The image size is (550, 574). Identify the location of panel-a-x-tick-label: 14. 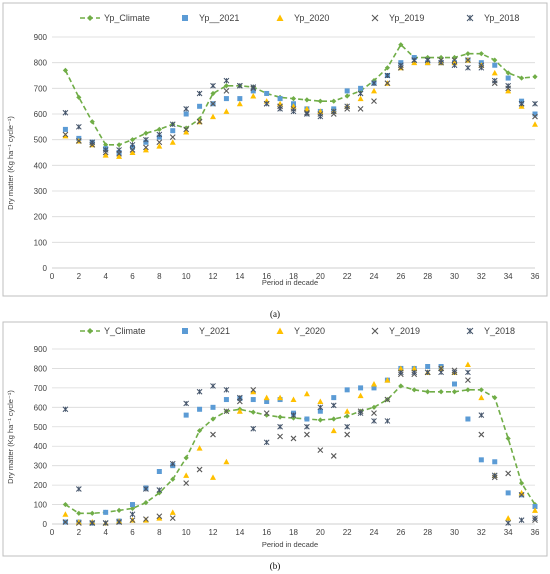
(239, 276).